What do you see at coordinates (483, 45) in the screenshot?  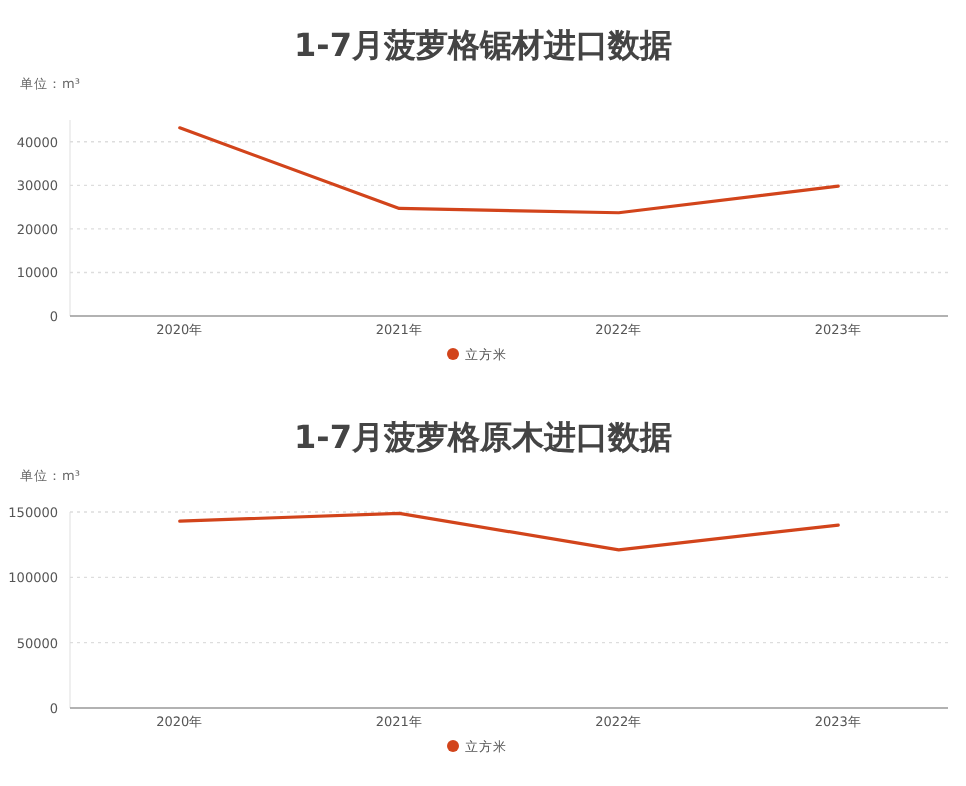 I see `chart-title: 1-7月菠萝格锯材进口数据` at bounding box center [483, 45].